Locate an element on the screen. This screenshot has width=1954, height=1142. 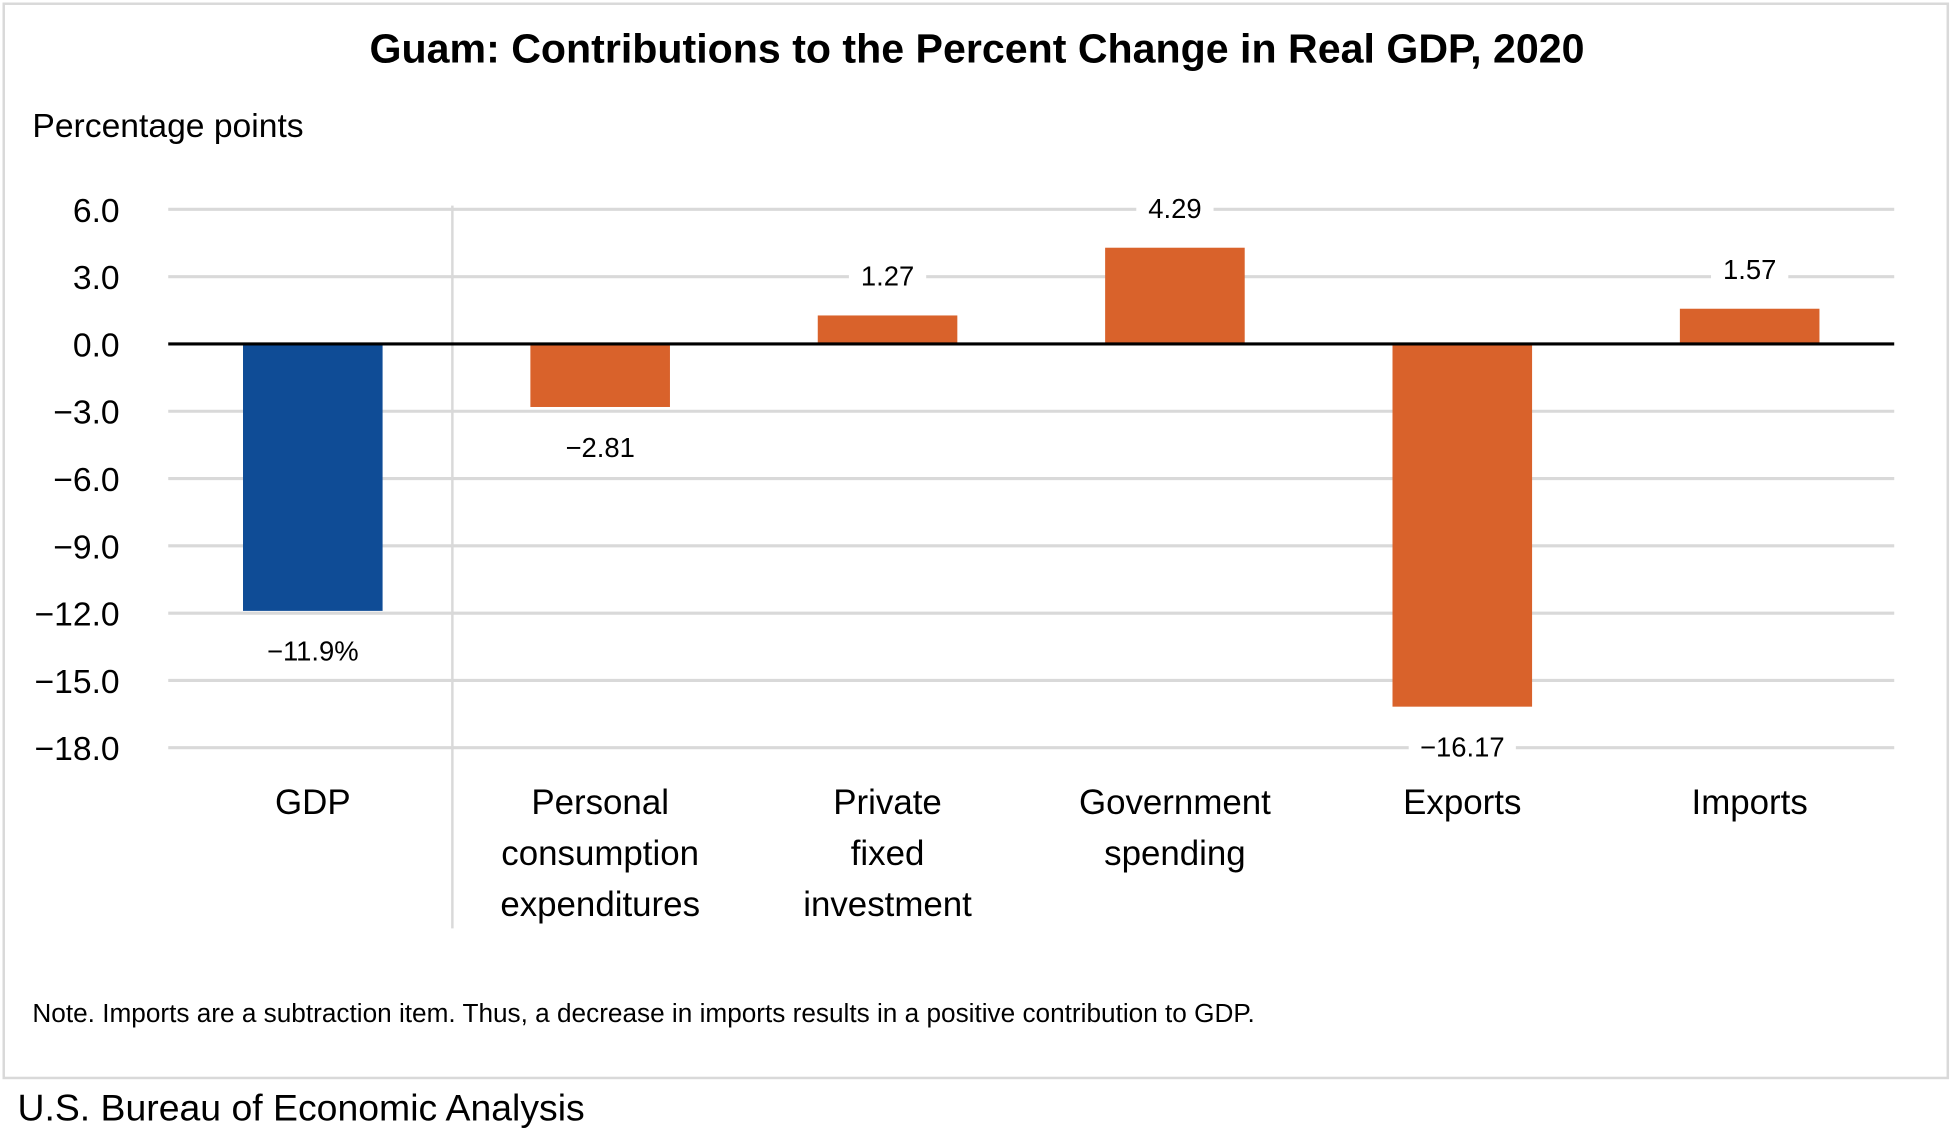
data-label: −2.81 is located at coordinates (599, 447).